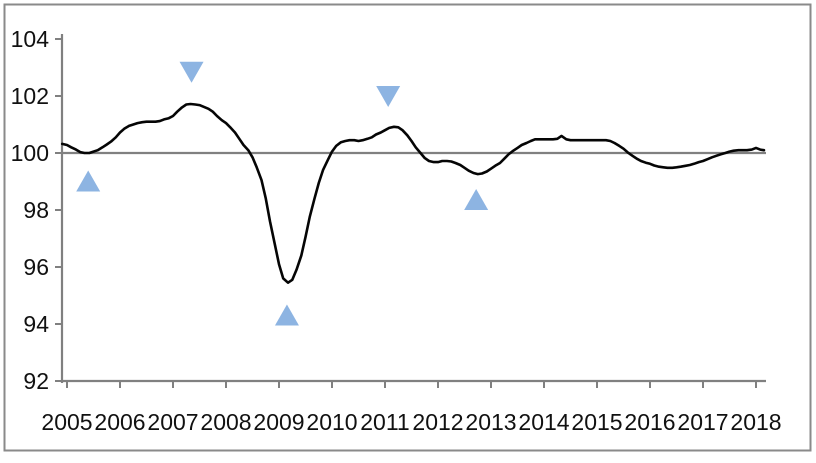 Image resolution: width=816 pixels, height=463 pixels. I want to click on x-tick-label: 2014, so click(543, 422).